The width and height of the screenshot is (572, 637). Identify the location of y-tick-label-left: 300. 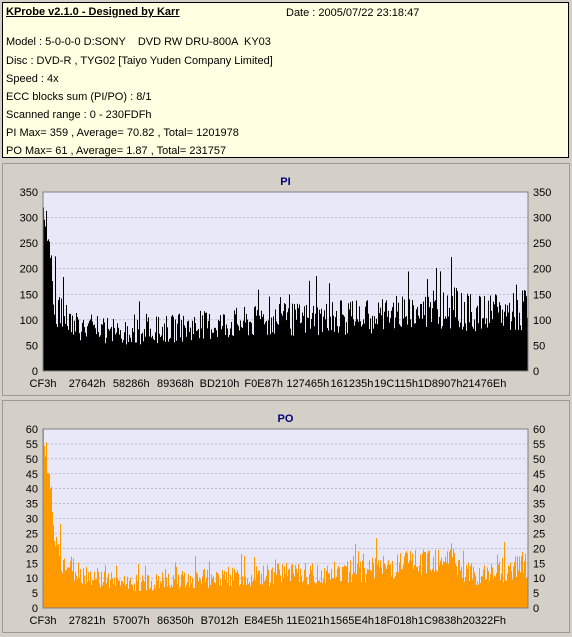
(29, 219).